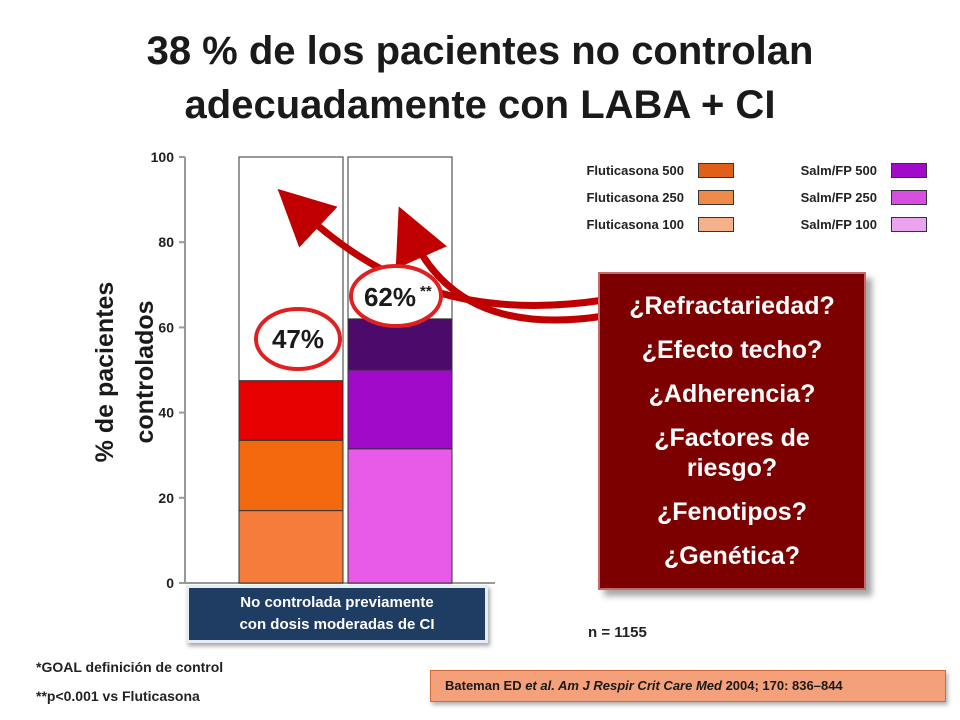  Describe the element at coordinates (635, 197) in the screenshot. I see `legend-label: Fluticasona 250` at that location.